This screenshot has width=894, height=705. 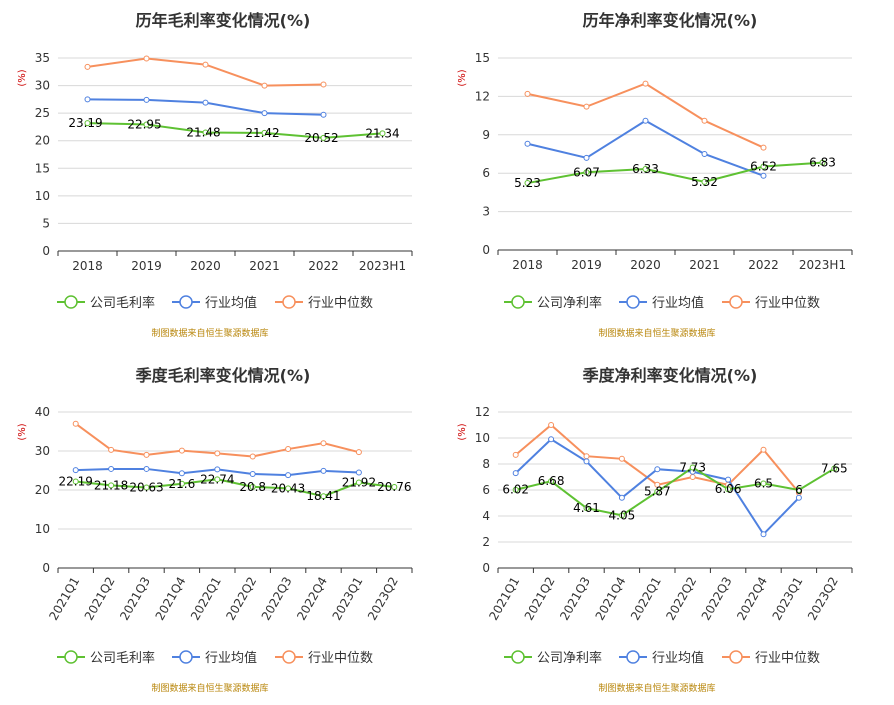 What do you see at coordinates (144, 124) in the screenshot?
I see `data-label: 22.95` at bounding box center [144, 124].